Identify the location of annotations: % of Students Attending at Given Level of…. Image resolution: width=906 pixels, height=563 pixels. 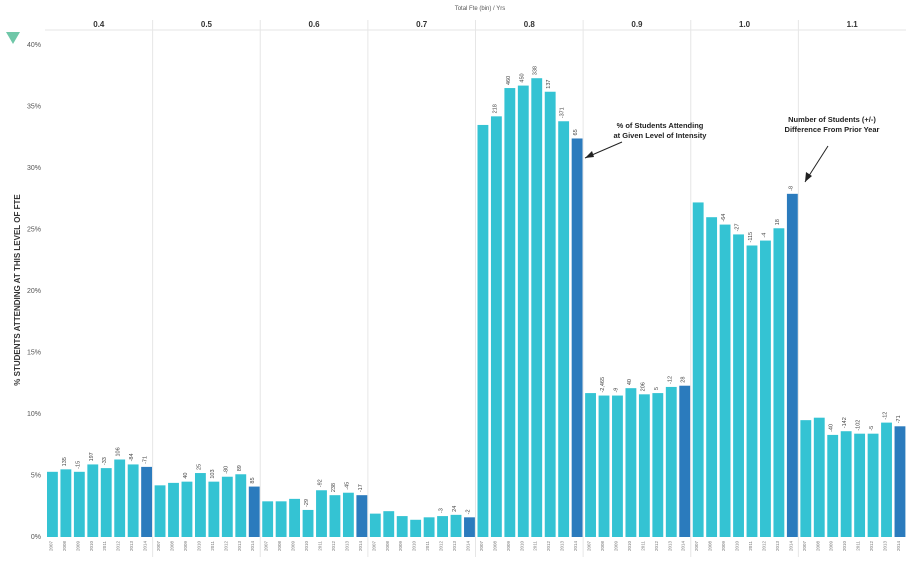
(732, 149).